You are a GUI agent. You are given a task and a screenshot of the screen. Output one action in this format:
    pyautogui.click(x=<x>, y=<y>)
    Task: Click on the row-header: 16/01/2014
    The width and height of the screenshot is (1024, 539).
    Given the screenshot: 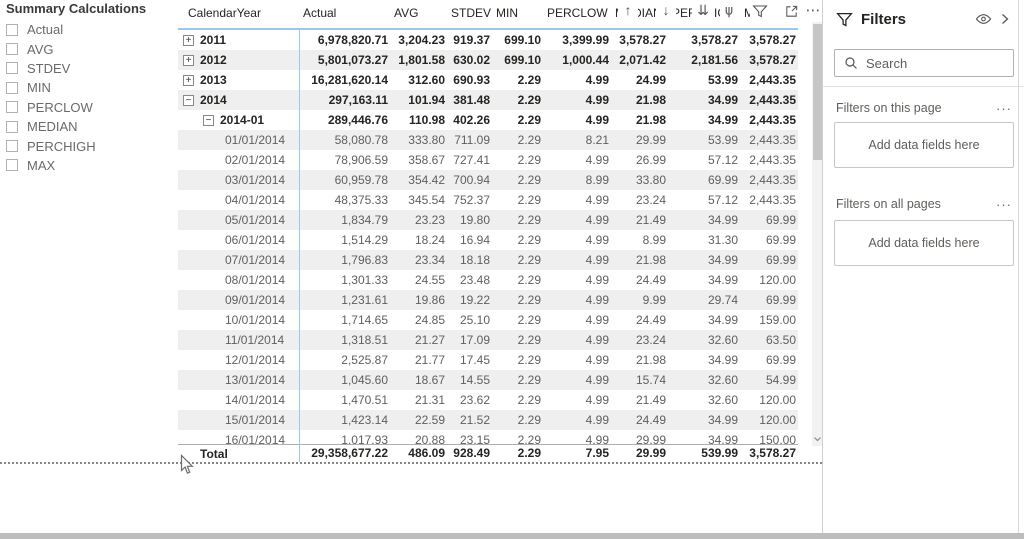 What is the action you would take?
    pyautogui.click(x=238, y=437)
    